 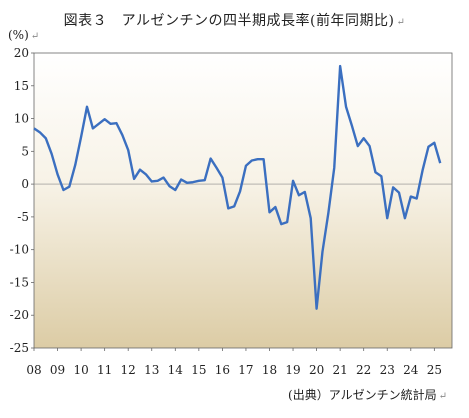 What do you see at coordinates (57, 370) in the screenshot?
I see `x-tick-label: 09` at bounding box center [57, 370].